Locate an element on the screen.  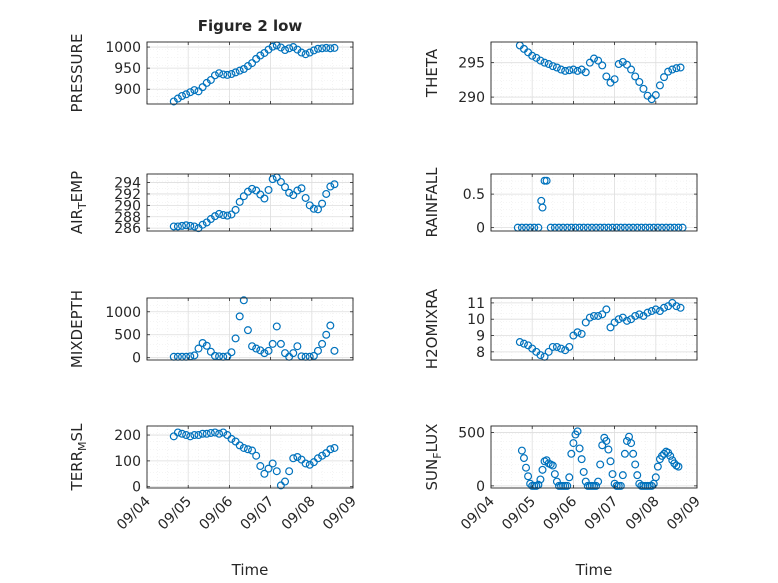
axes-box is located at coordinates (250, 202).